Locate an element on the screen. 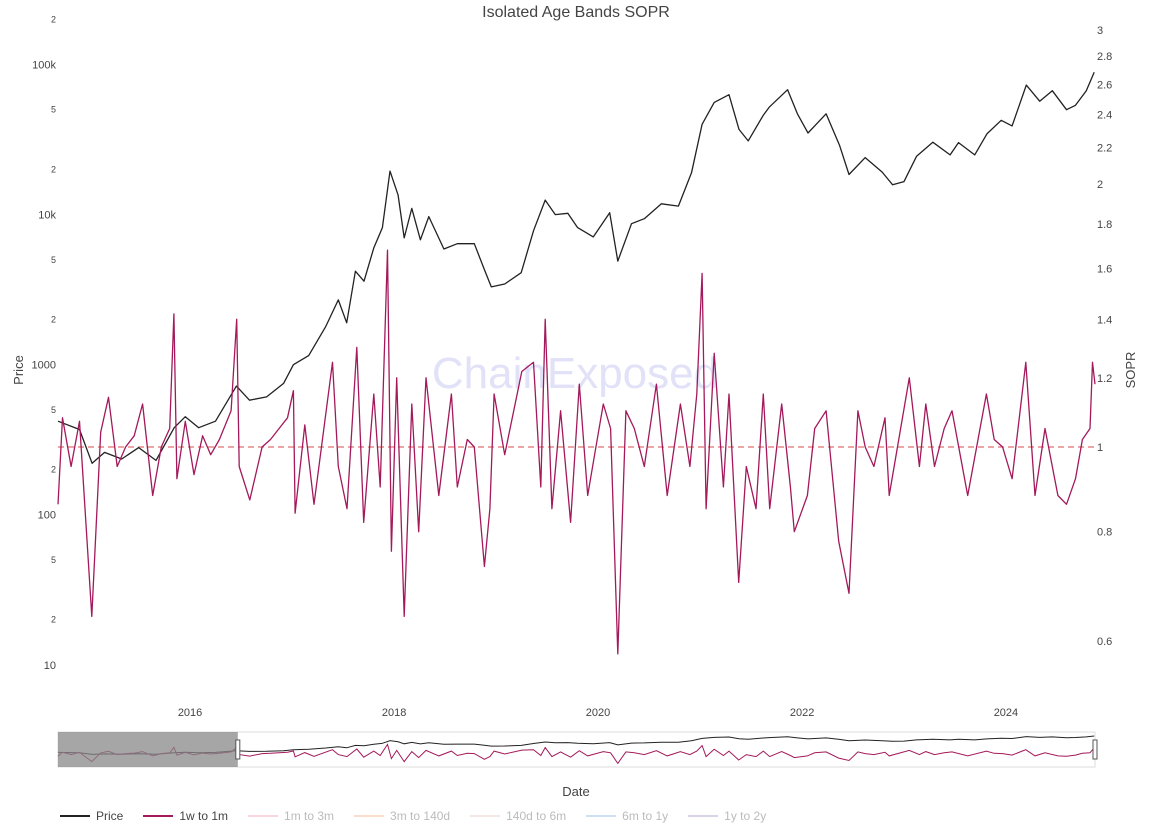 The image size is (1153, 830). y-right-tick-label: 0.8 is located at coordinates (1104, 533).